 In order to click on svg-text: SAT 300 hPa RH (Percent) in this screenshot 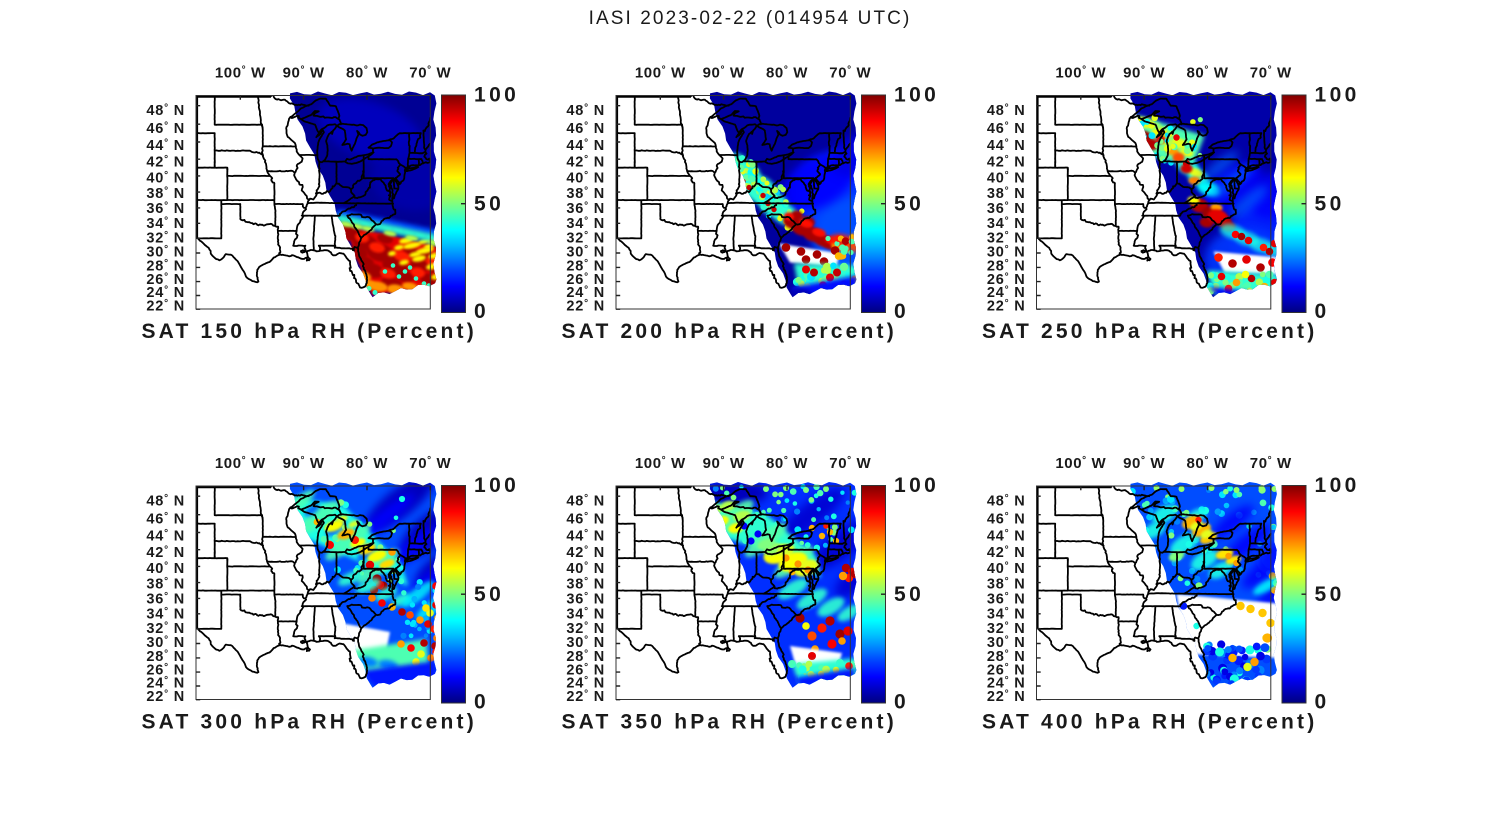, I will do `click(309, 722)`.